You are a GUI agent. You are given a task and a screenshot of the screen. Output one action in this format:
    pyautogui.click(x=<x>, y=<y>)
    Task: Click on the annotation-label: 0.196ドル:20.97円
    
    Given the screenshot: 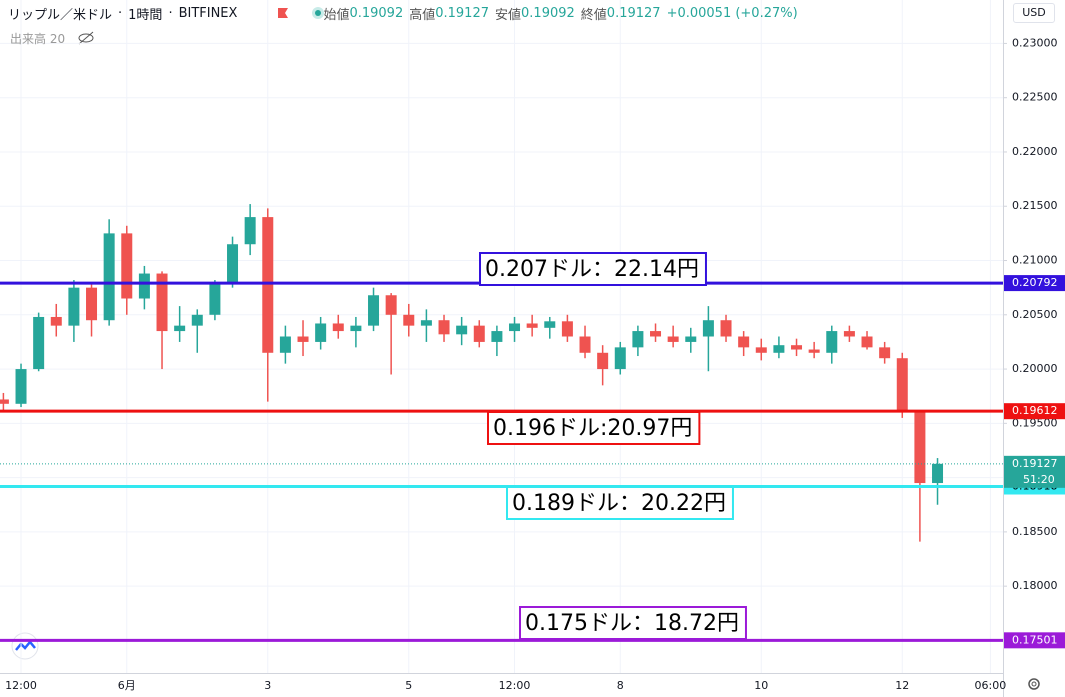 What is the action you would take?
    pyautogui.click(x=592, y=428)
    